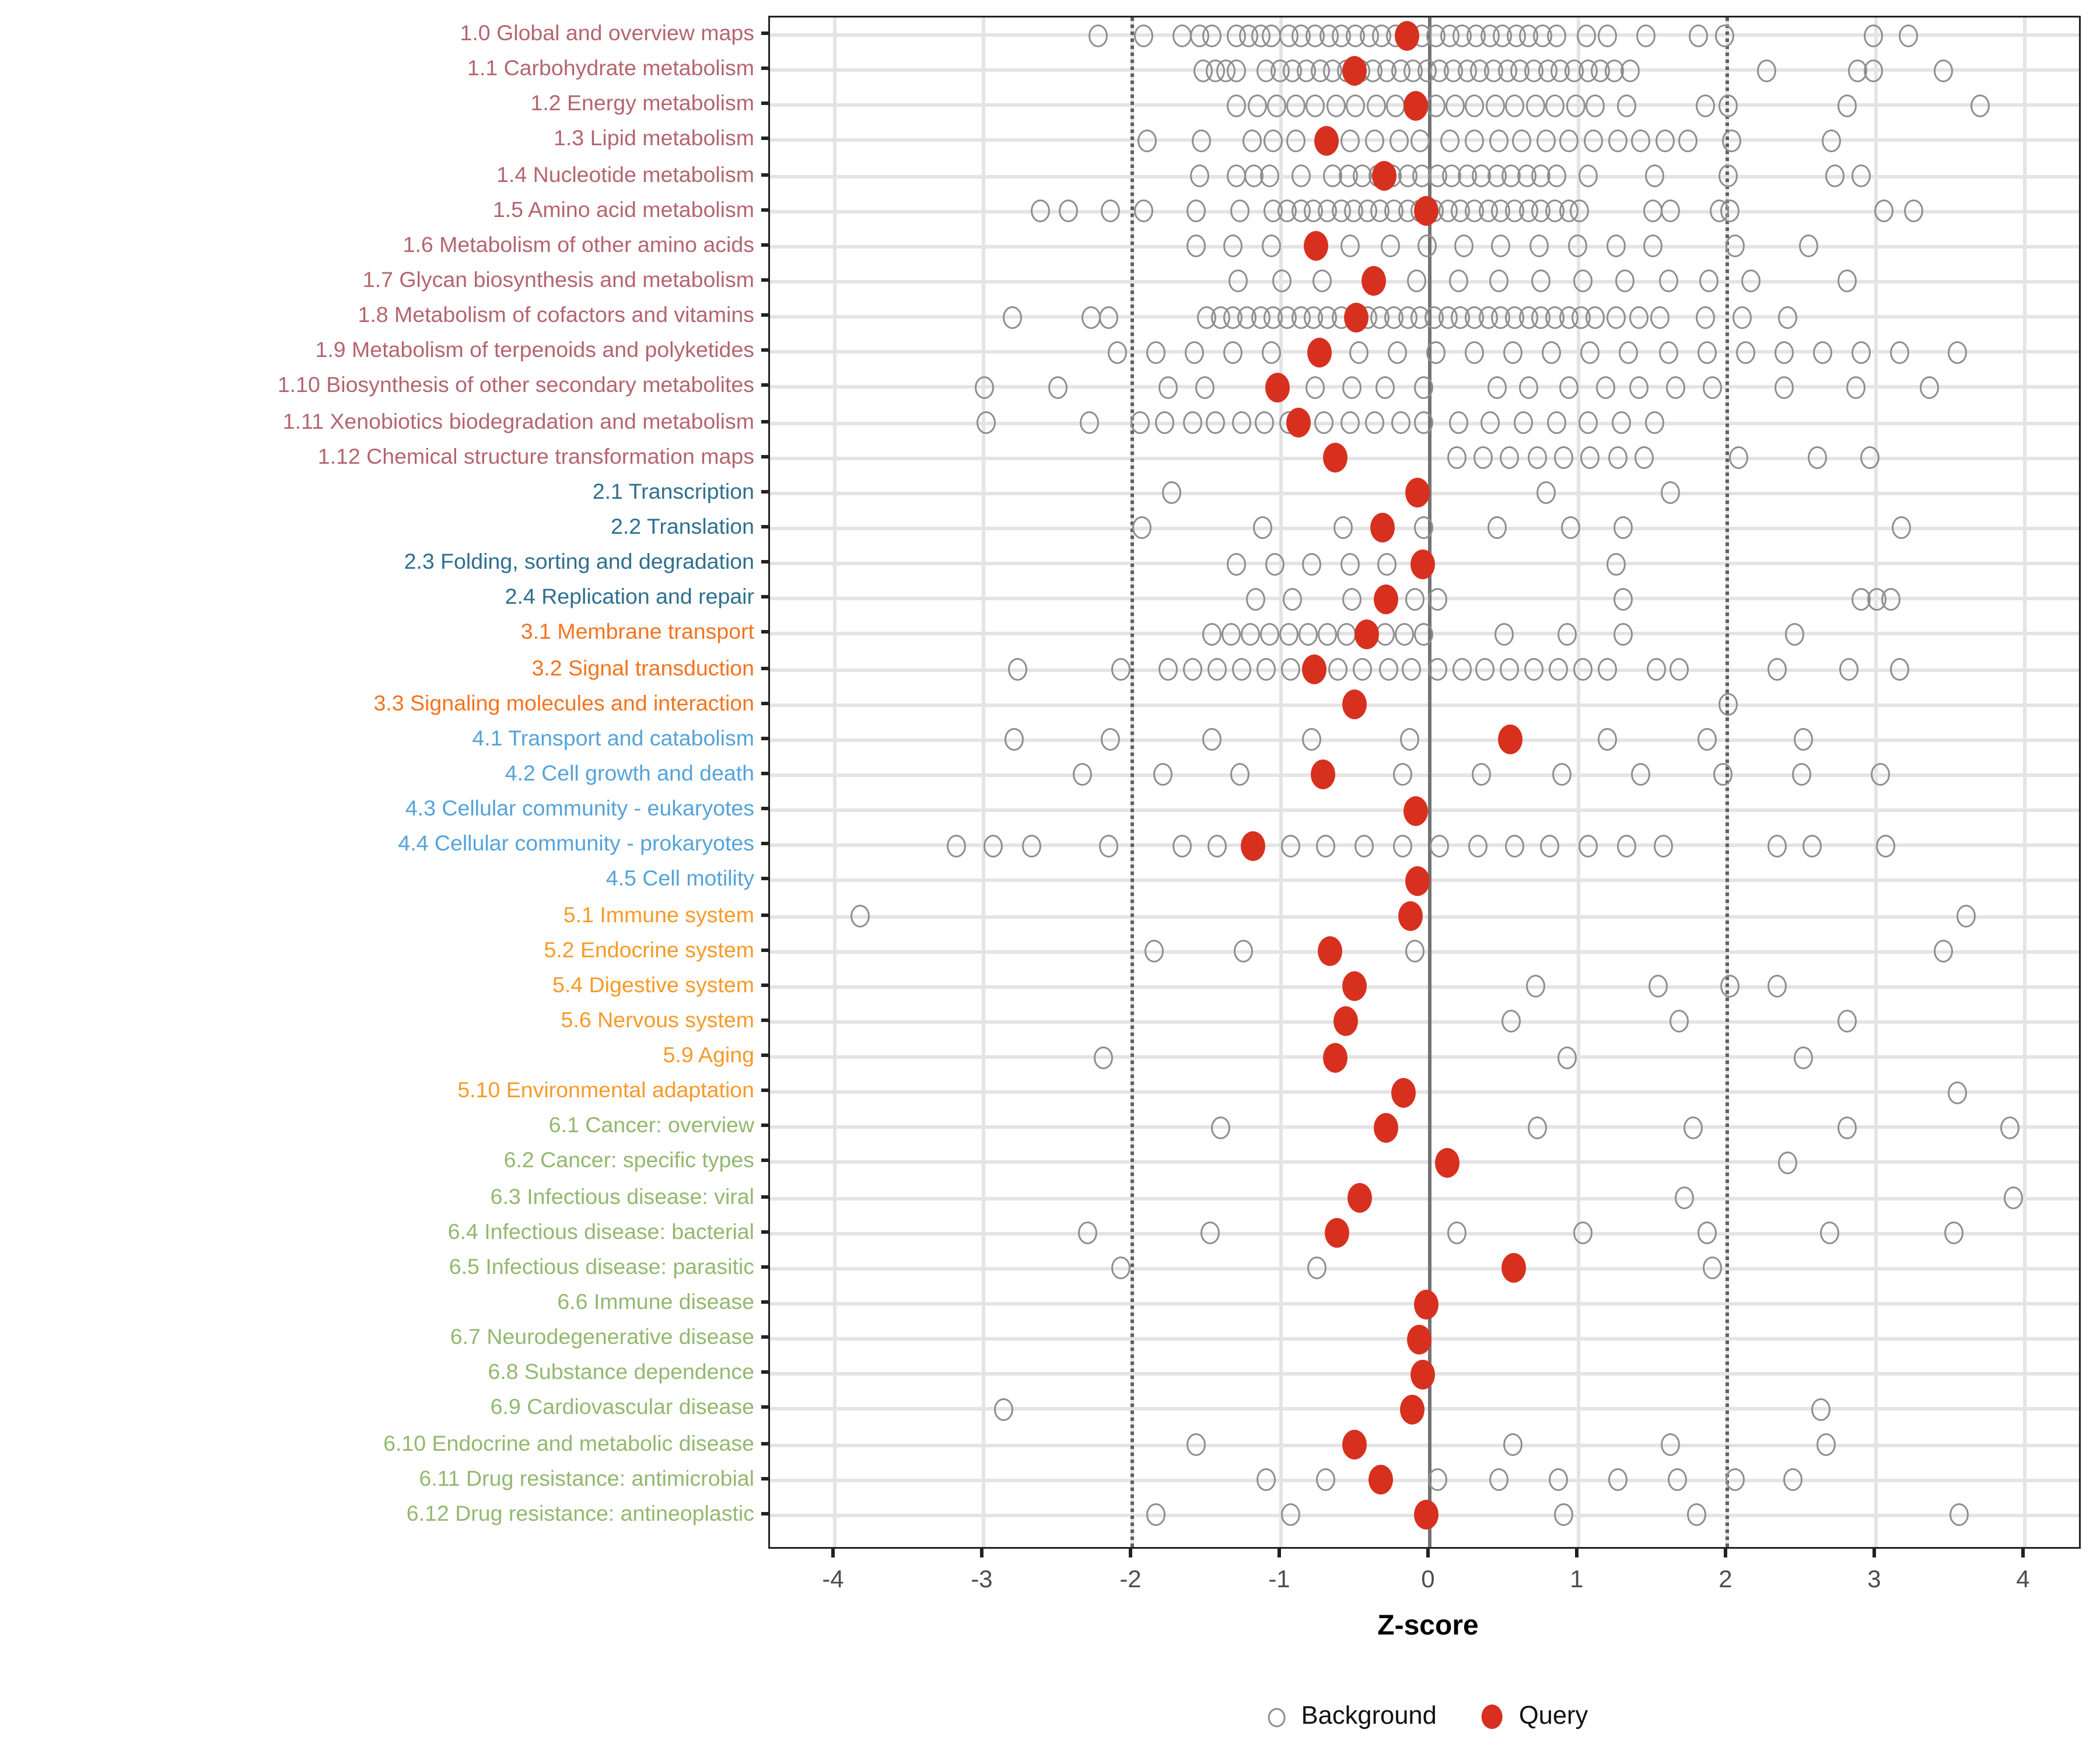 The image size is (2100, 1750). Describe the element at coordinates (1535, 1717) in the screenshot. I see `legend-item-query: Query` at that location.